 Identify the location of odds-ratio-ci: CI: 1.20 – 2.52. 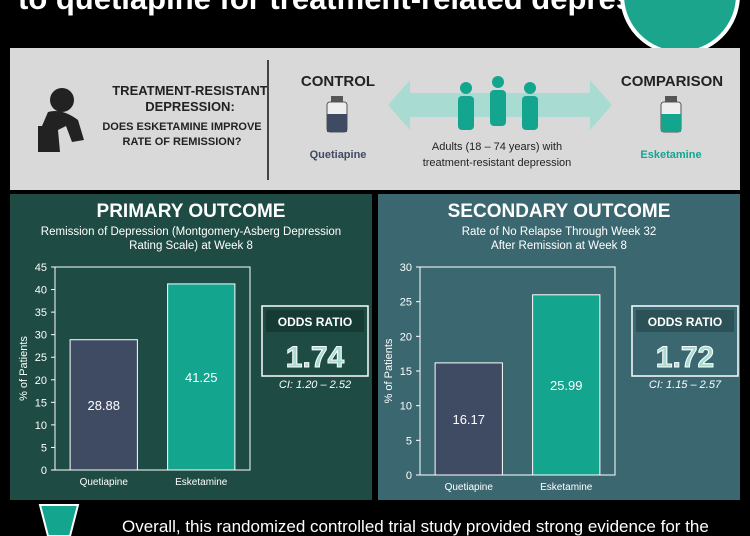
(315, 385).